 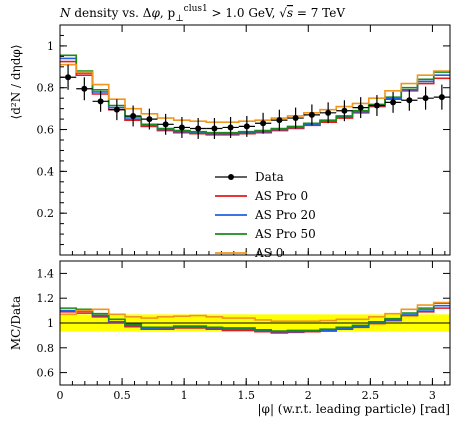 I want to click on y-tick-label: 0.6, so click(x=46, y=130).